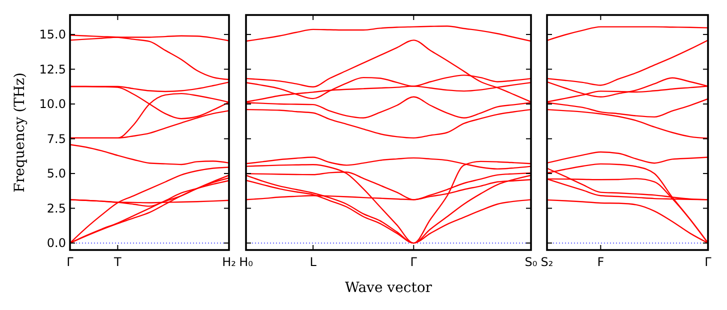 Image resolution: width=727 pixels, height=310 pixels. What do you see at coordinates (56, 139) in the screenshot?
I see `y-tick-label: 7.5` at bounding box center [56, 139].